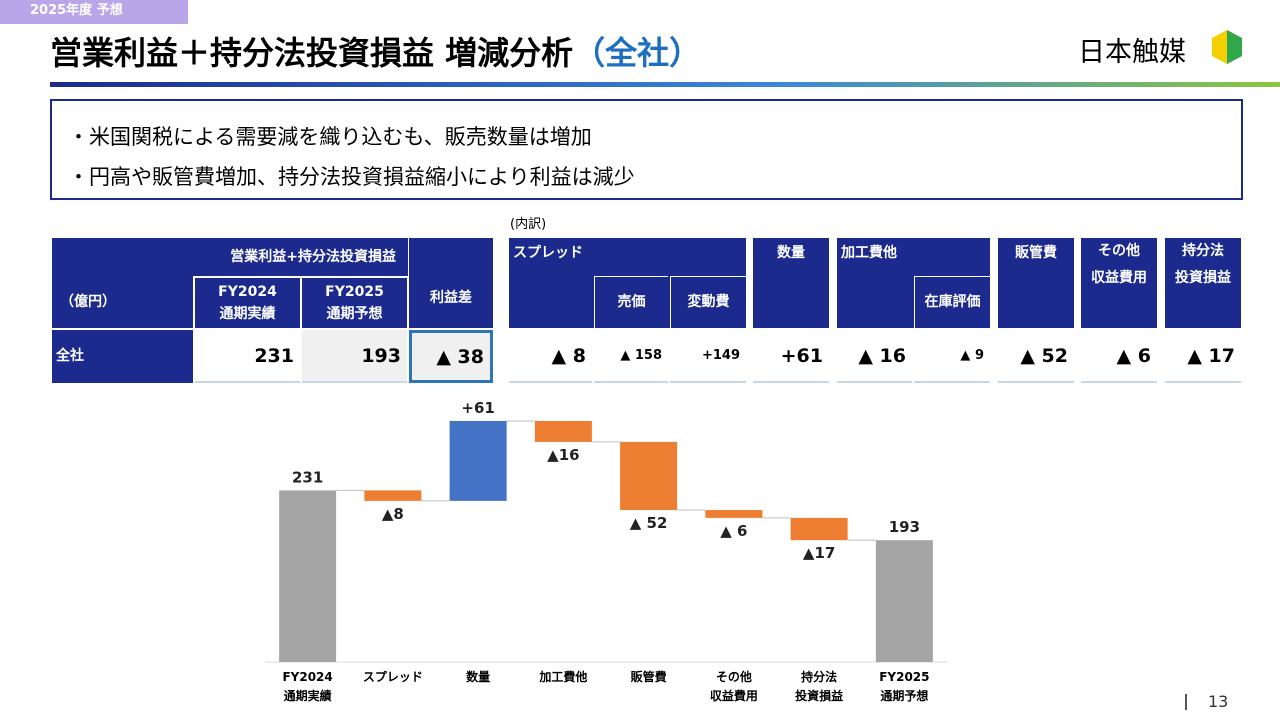 This screenshot has height=720, width=1280. Describe the element at coordinates (478, 677) in the screenshot. I see `x-tick-label: 数量` at that location.